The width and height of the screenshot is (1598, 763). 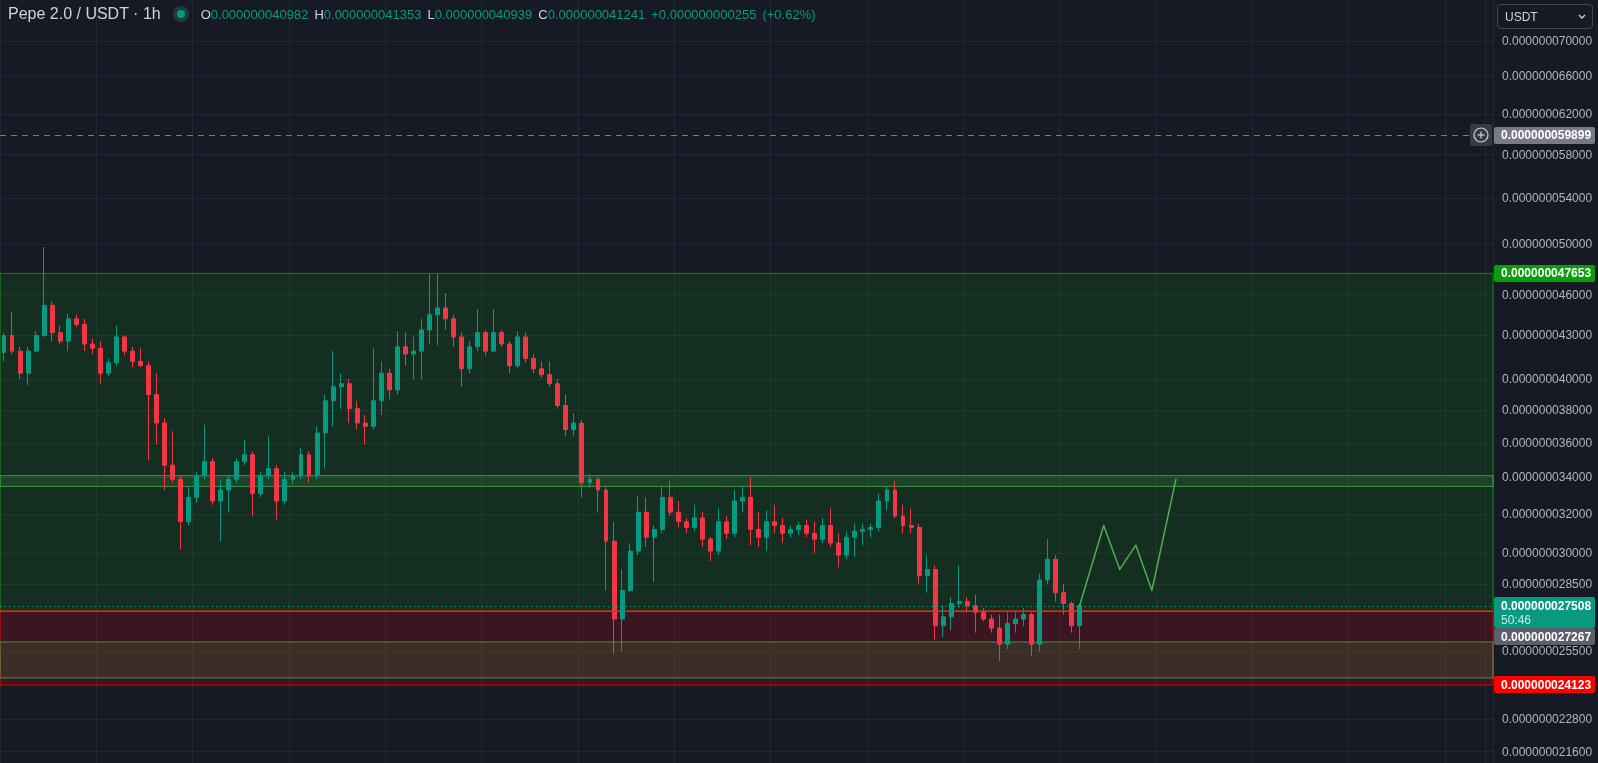 I want to click on candlestick, so click(x=4, y=347).